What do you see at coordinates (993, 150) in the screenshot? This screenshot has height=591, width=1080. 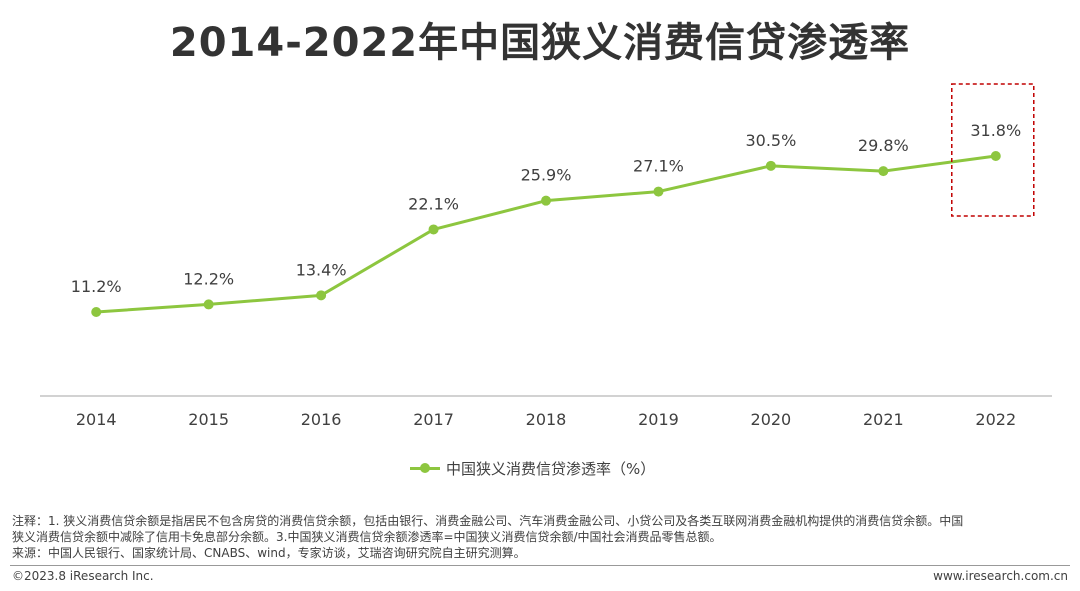 I see `highlight-box` at bounding box center [993, 150].